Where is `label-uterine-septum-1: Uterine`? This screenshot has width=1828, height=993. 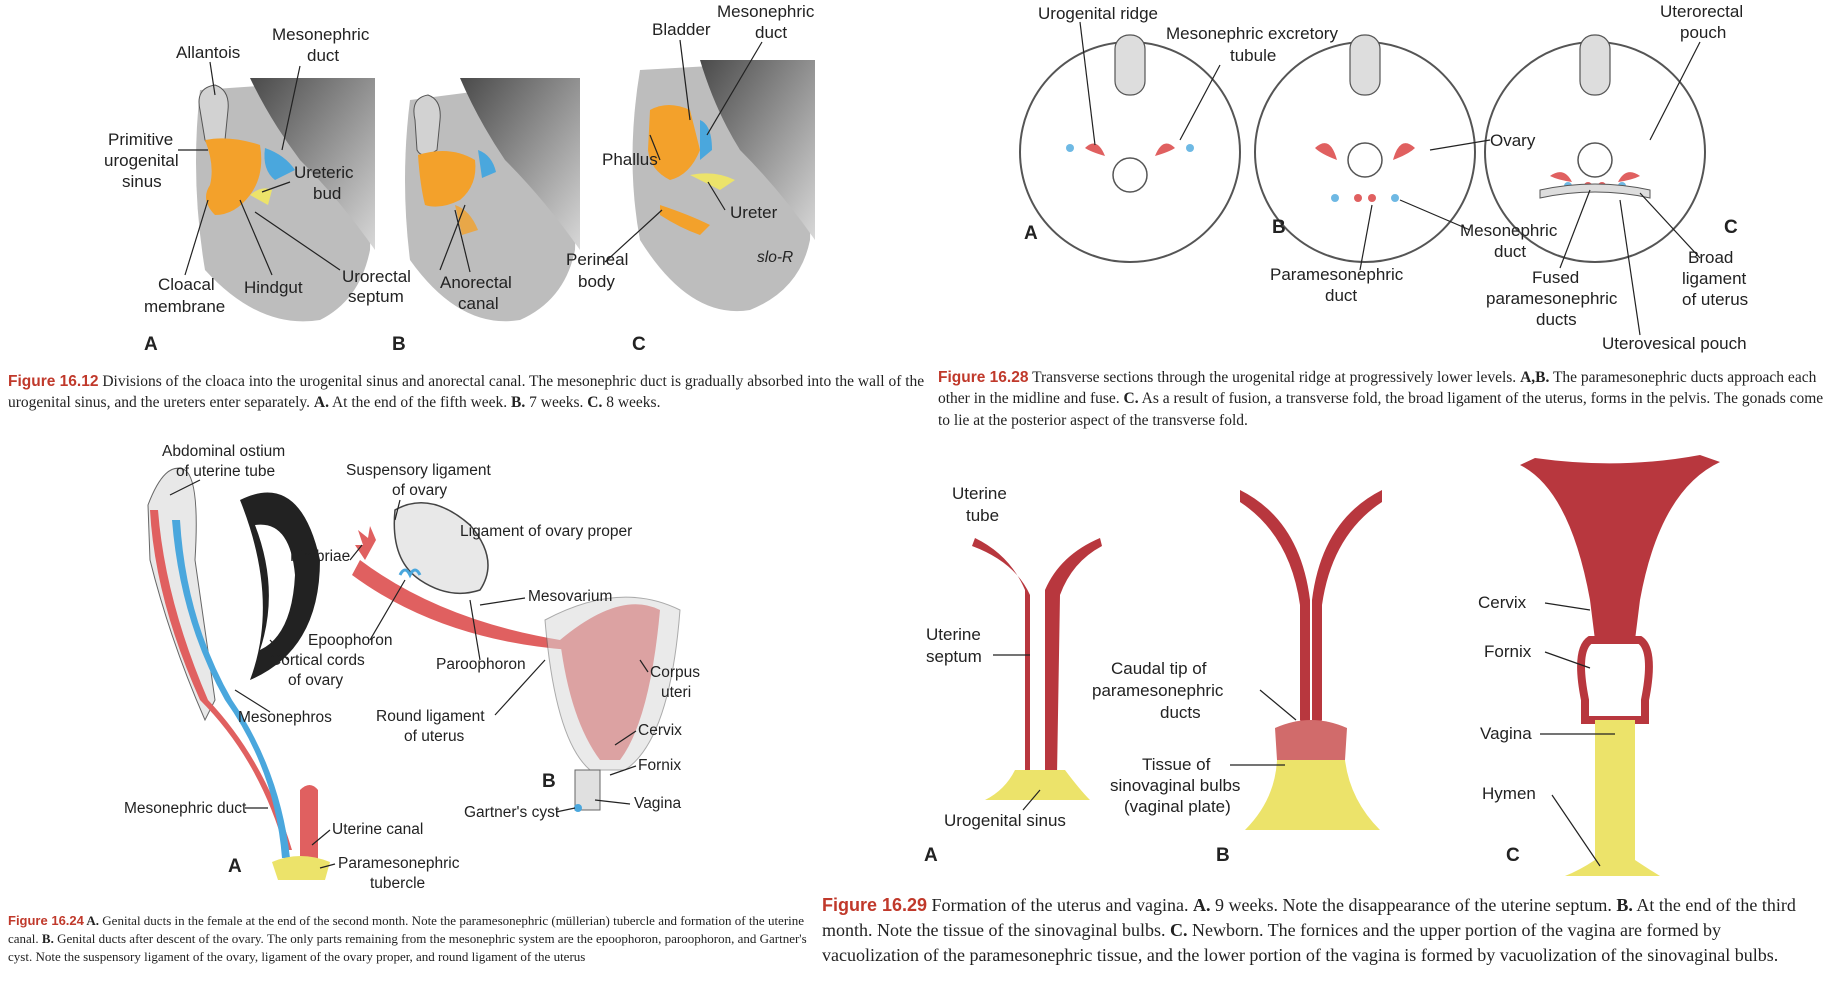 label-uterine-septum-1: Uterine is located at coordinates (953, 634).